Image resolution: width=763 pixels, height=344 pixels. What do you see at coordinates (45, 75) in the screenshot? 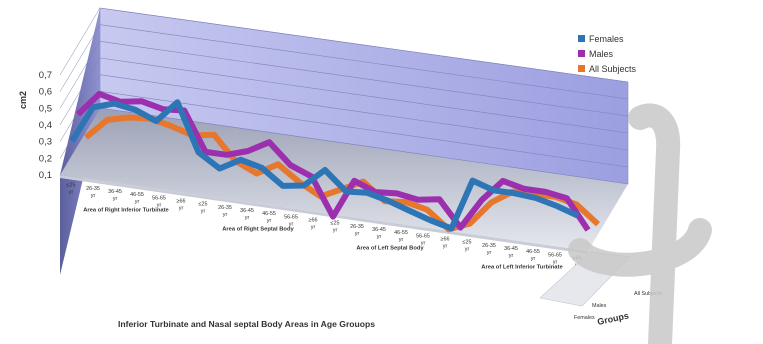
I see `y-tick-label: 0,7` at bounding box center [45, 75].